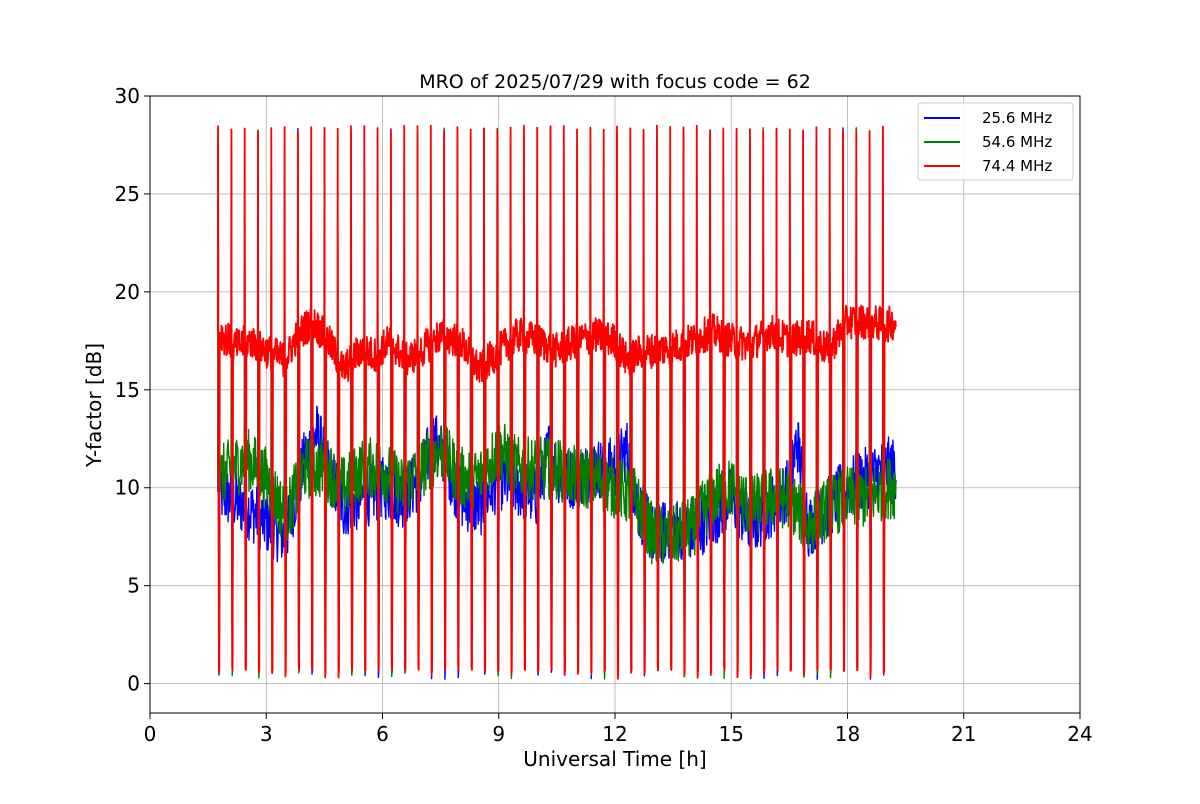 This screenshot has width=1200, height=804. Describe the element at coordinates (1017, 166) in the screenshot. I see `legend-label-3: 74.4 MHz` at that location.